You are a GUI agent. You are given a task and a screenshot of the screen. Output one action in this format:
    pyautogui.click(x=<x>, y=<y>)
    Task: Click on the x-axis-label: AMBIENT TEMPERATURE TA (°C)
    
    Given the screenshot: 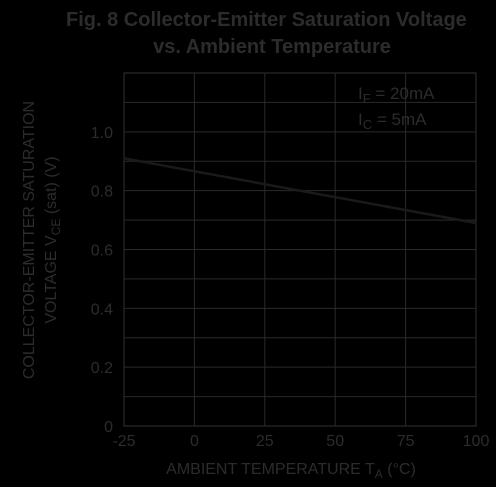 What is the action you would take?
    pyautogui.click(x=291, y=471)
    